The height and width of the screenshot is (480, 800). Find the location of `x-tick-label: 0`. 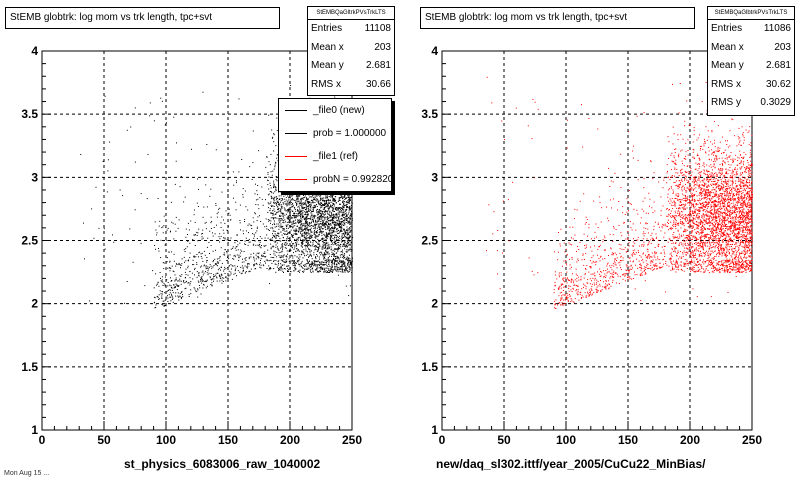

x-tick-label: 0 is located at coordinates (42, 440).